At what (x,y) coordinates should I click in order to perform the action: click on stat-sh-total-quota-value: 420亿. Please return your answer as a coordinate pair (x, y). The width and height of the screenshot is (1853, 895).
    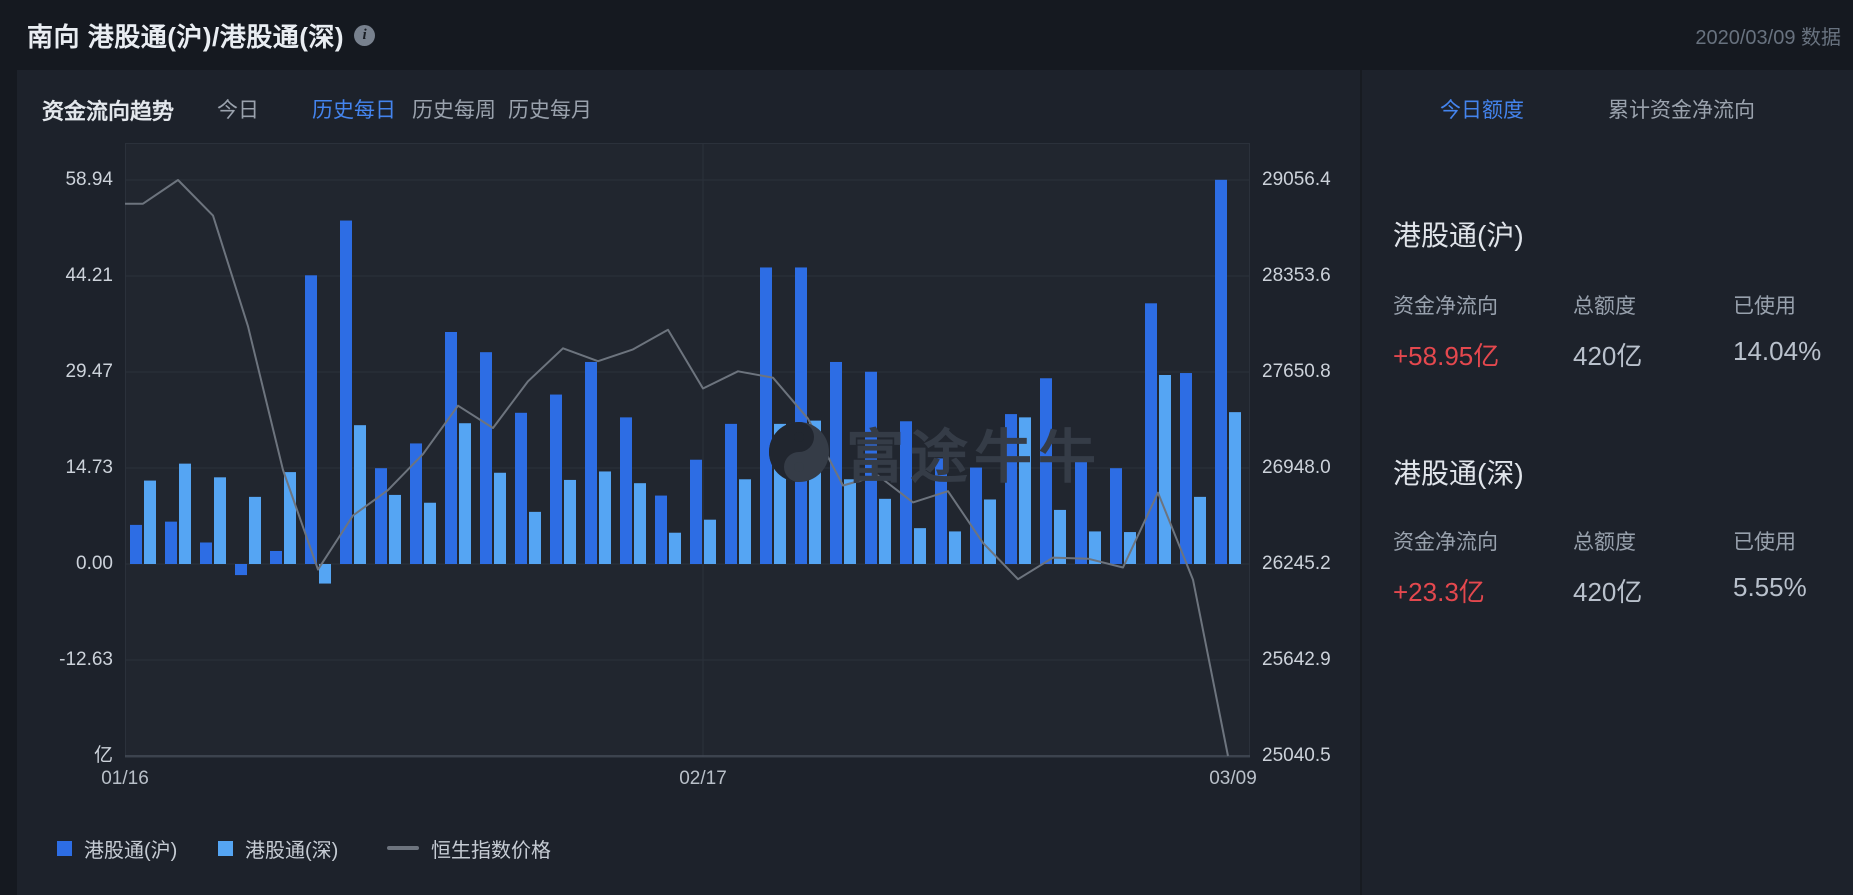
    Looking at the image, I should click on (1608, 356).